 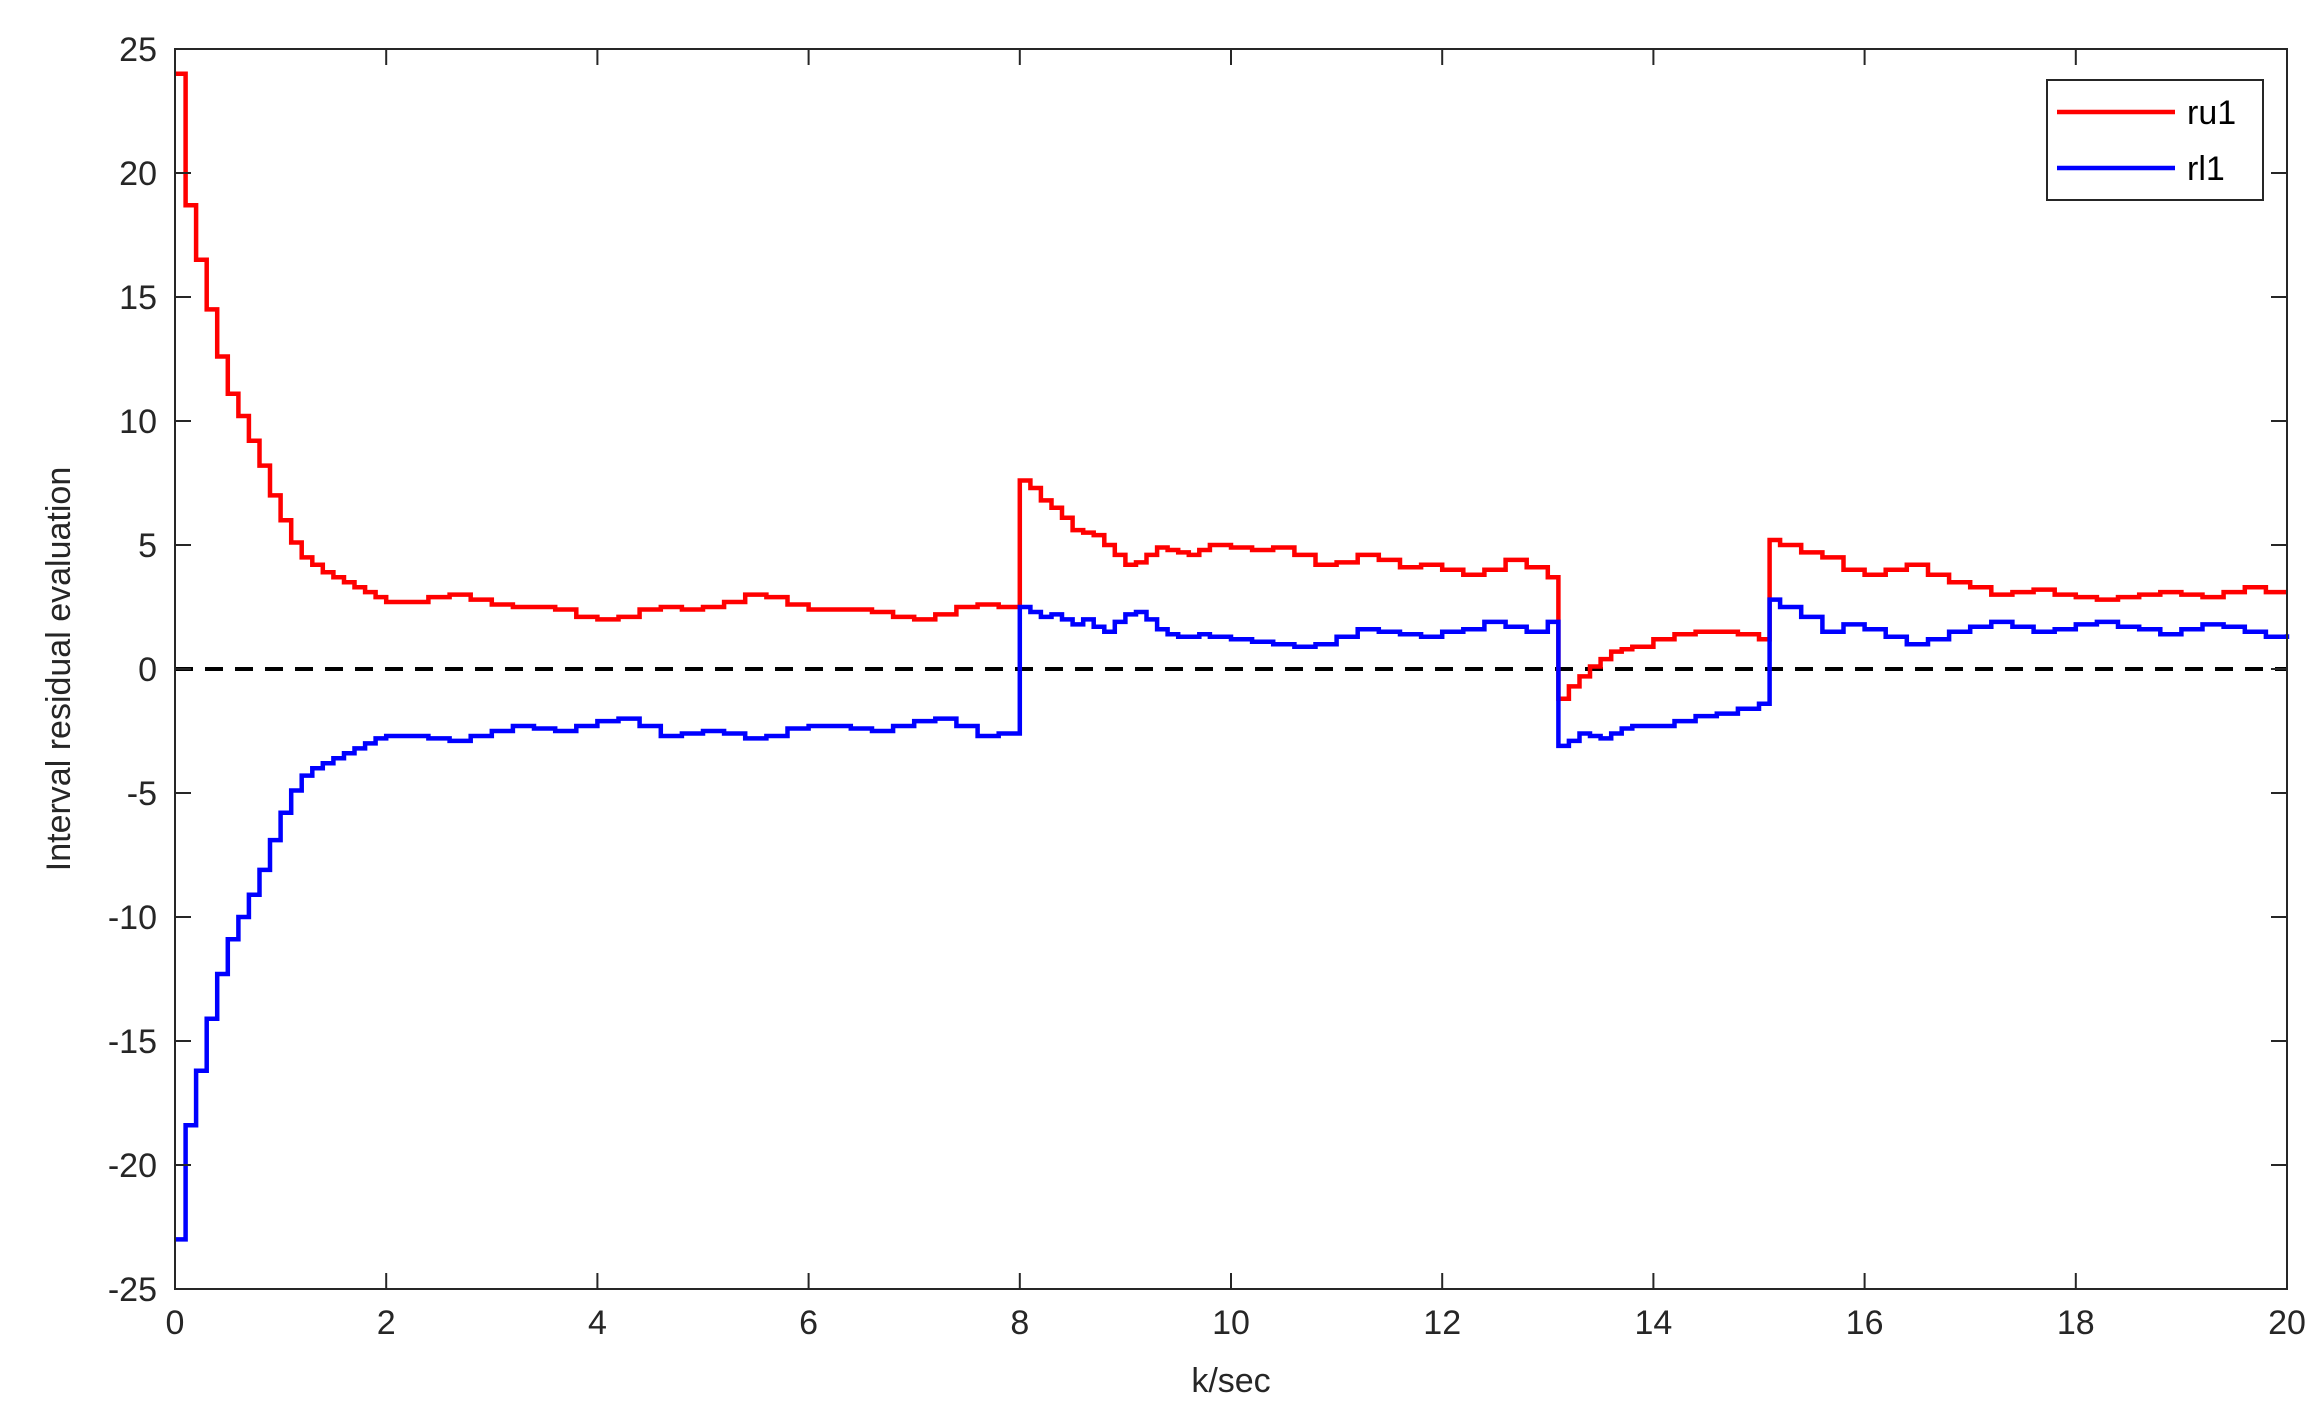 What do you see at coordinates (2206, 169) in the screenshot?
I see `legend-label-rl1: rl1` at bounding box center [2206, 169].